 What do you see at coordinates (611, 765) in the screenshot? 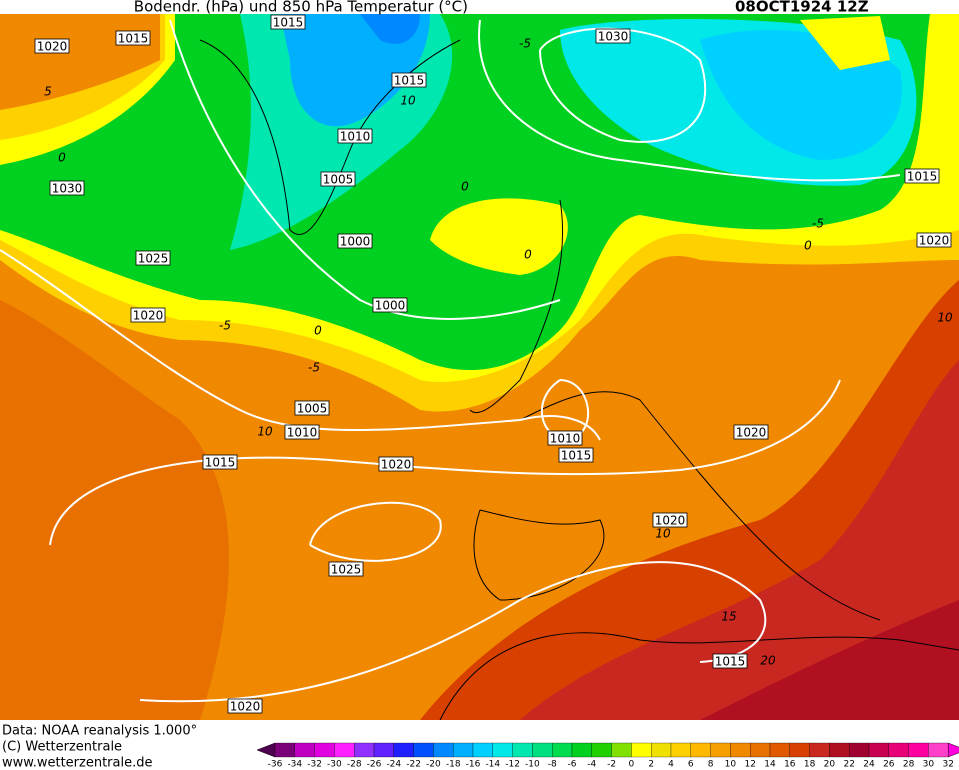
I see `colorbar-label: -2` at bounding box center [611, 765].